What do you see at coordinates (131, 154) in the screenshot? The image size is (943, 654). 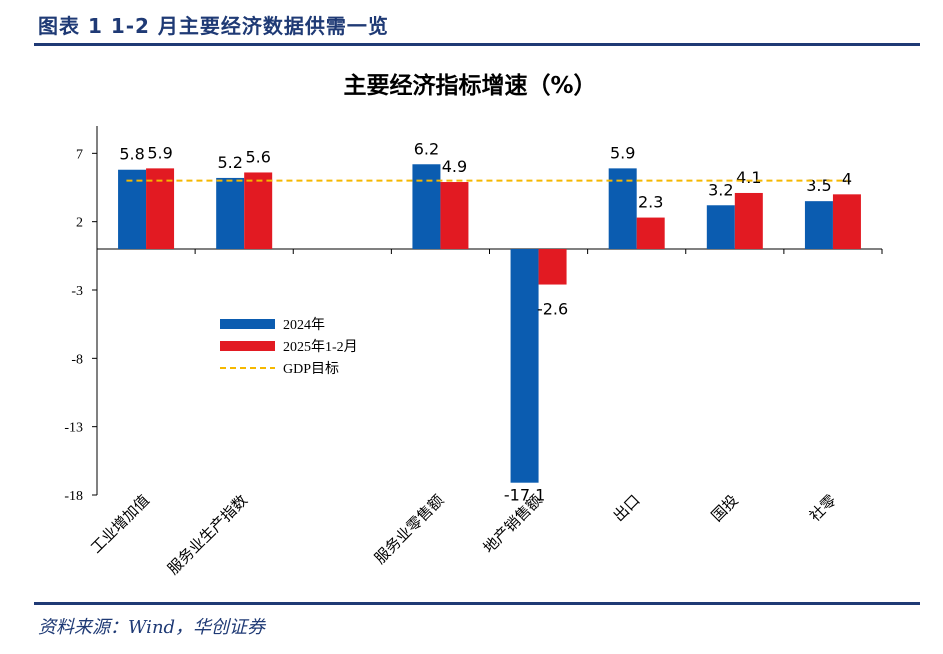 I see `data-label: 5.8` at bounding box center [131, 154].